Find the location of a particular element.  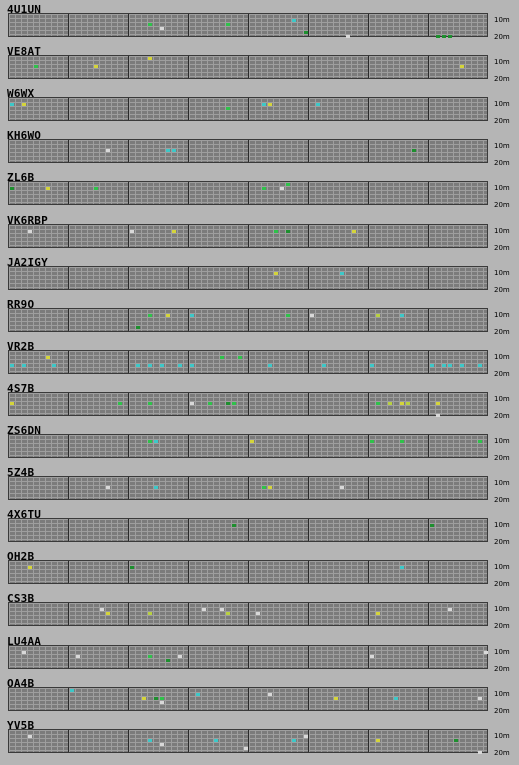

station-row: W6WX 10m 20m is located at coordinates (259, 109).